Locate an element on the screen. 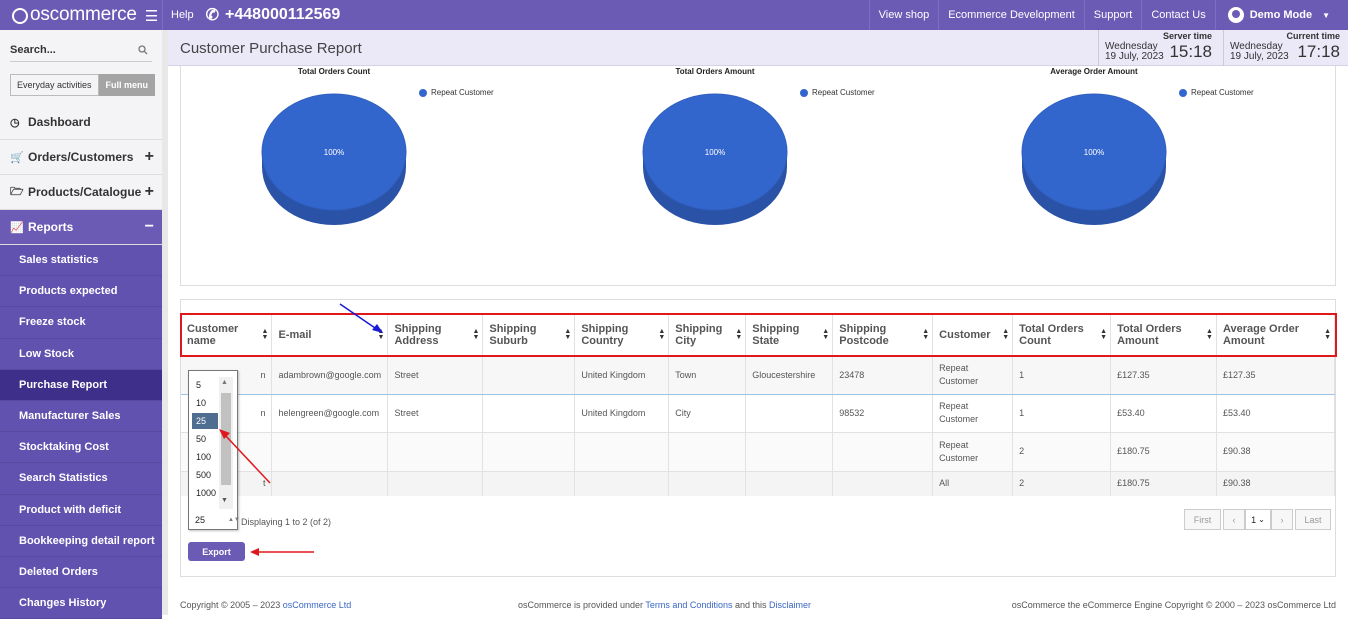 The height and width of the screenshot is (619, 1348). sidebar-item-manufacturer-sales: Manufacturer Sales is located at coordinates (81, 416).